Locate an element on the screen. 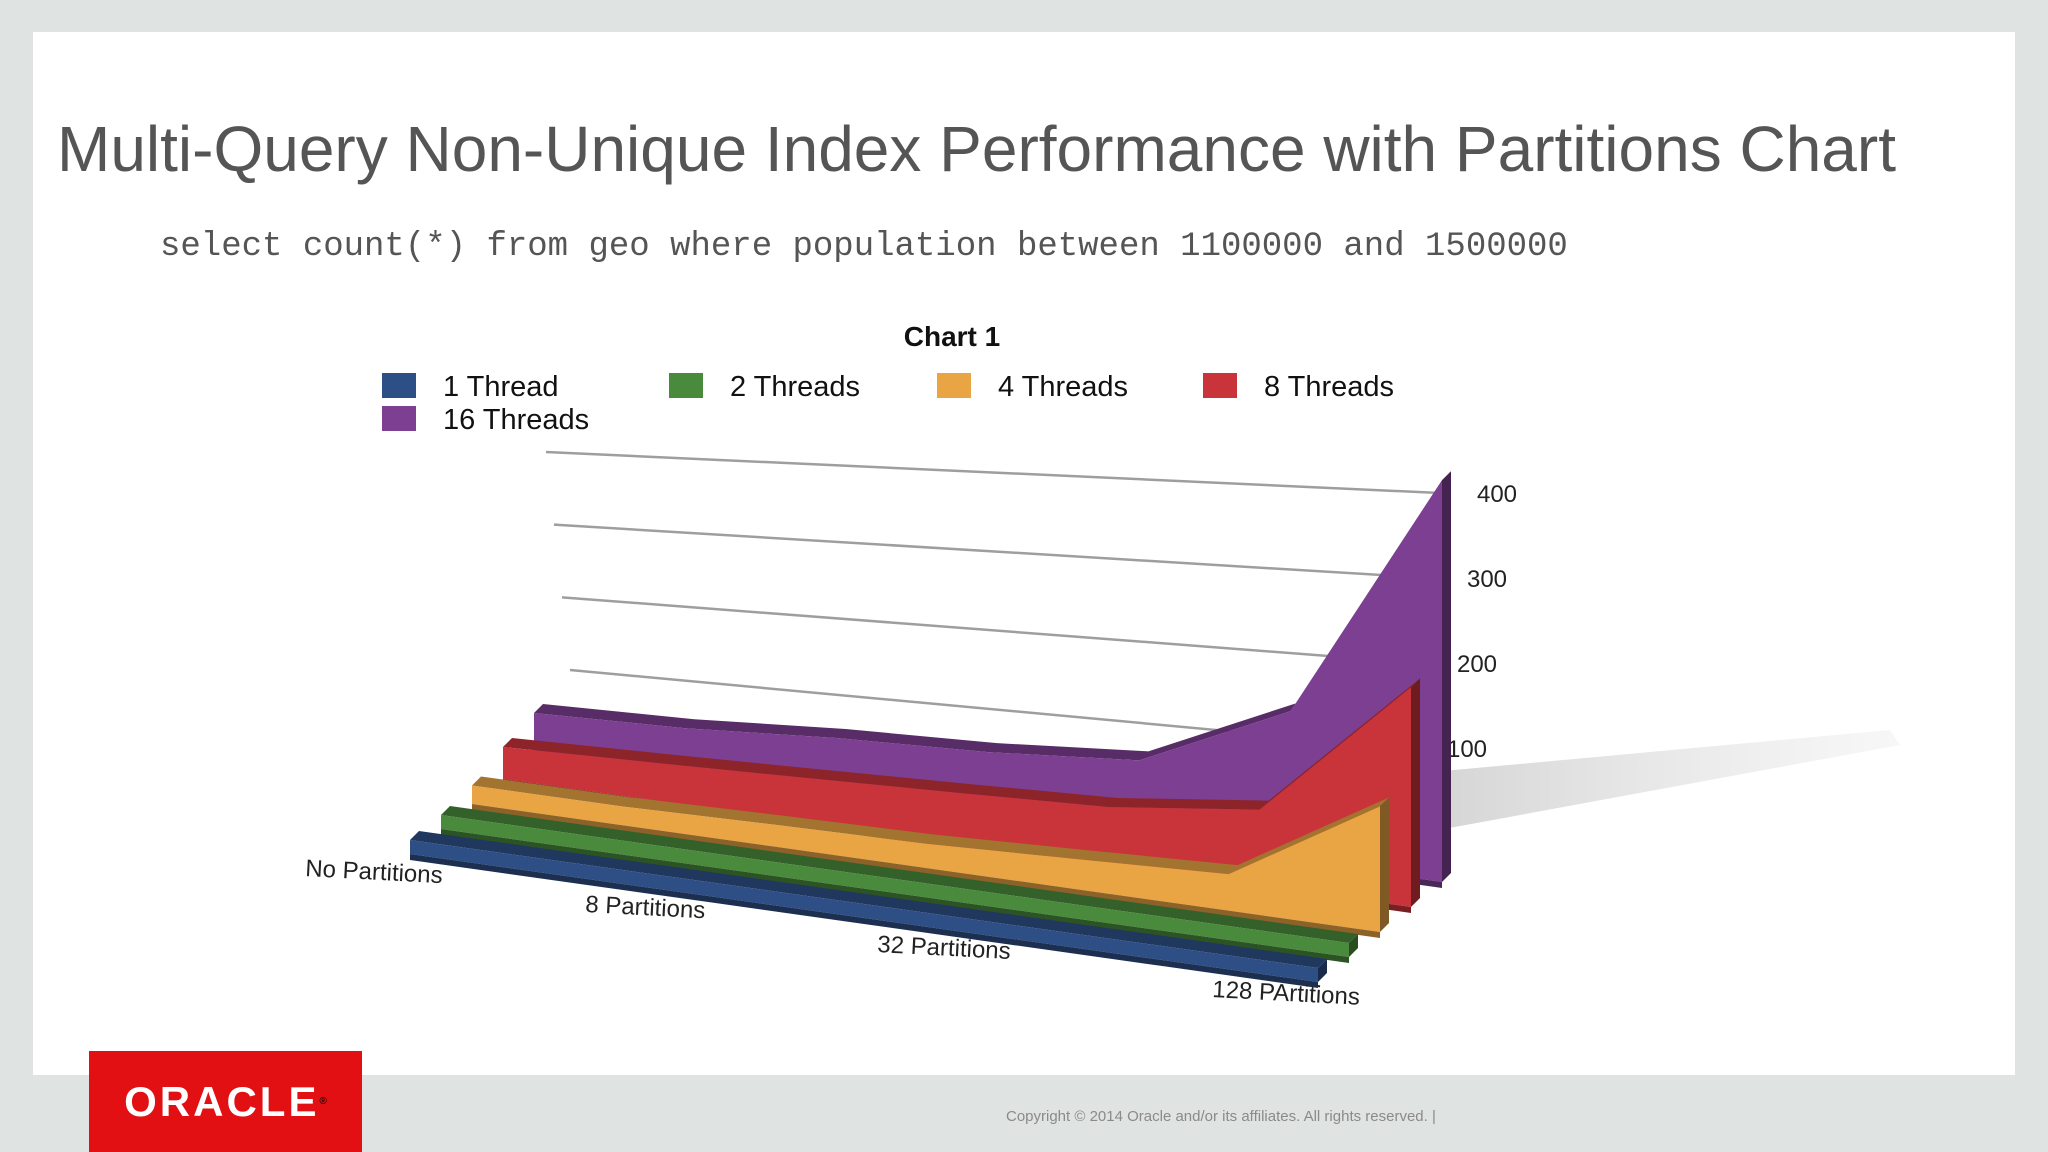 The image size is (2048, 1152). category-label: 32 Partitions is located at coordinates (944, 948).